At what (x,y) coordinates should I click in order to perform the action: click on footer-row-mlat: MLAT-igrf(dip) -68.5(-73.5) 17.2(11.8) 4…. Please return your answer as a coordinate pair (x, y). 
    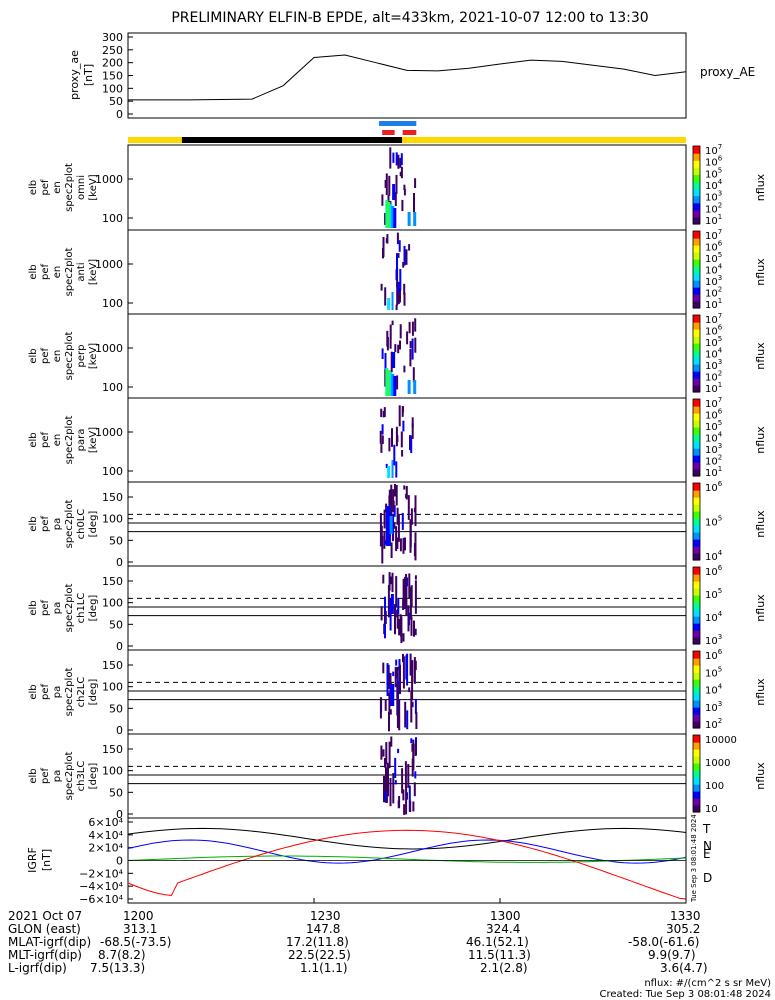
    Looking at the image, I should click on (368, 942).